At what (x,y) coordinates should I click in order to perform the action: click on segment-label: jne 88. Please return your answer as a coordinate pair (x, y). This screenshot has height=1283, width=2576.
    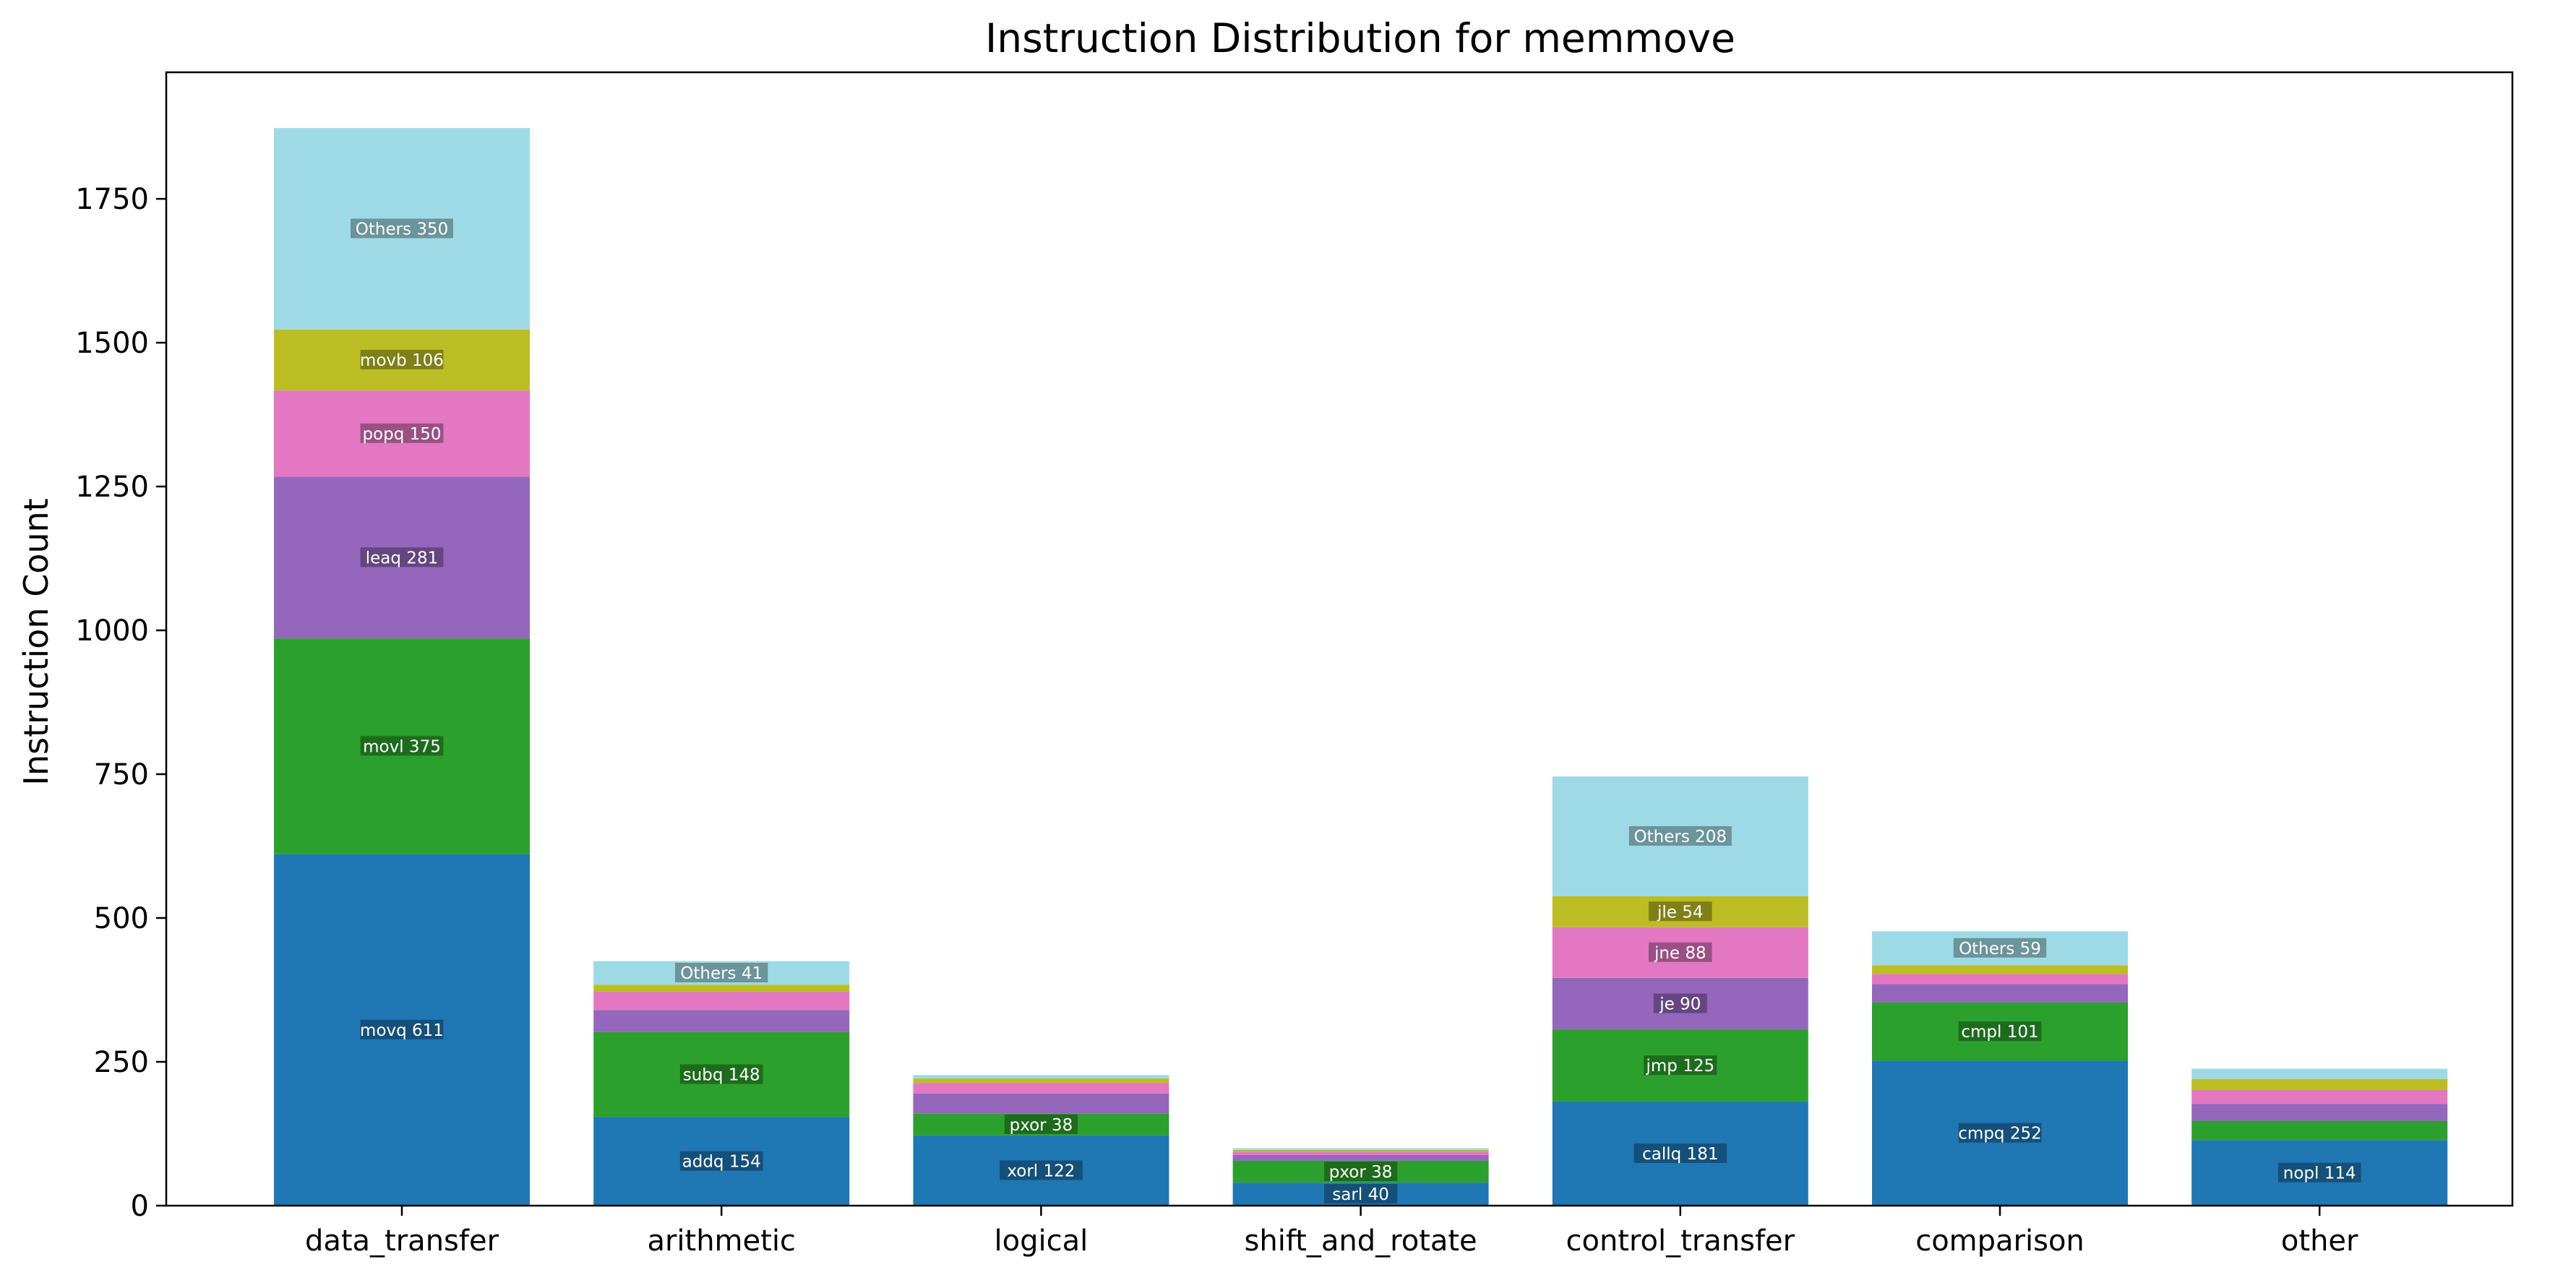
    Looking at the image, I should click on (1680, 953).